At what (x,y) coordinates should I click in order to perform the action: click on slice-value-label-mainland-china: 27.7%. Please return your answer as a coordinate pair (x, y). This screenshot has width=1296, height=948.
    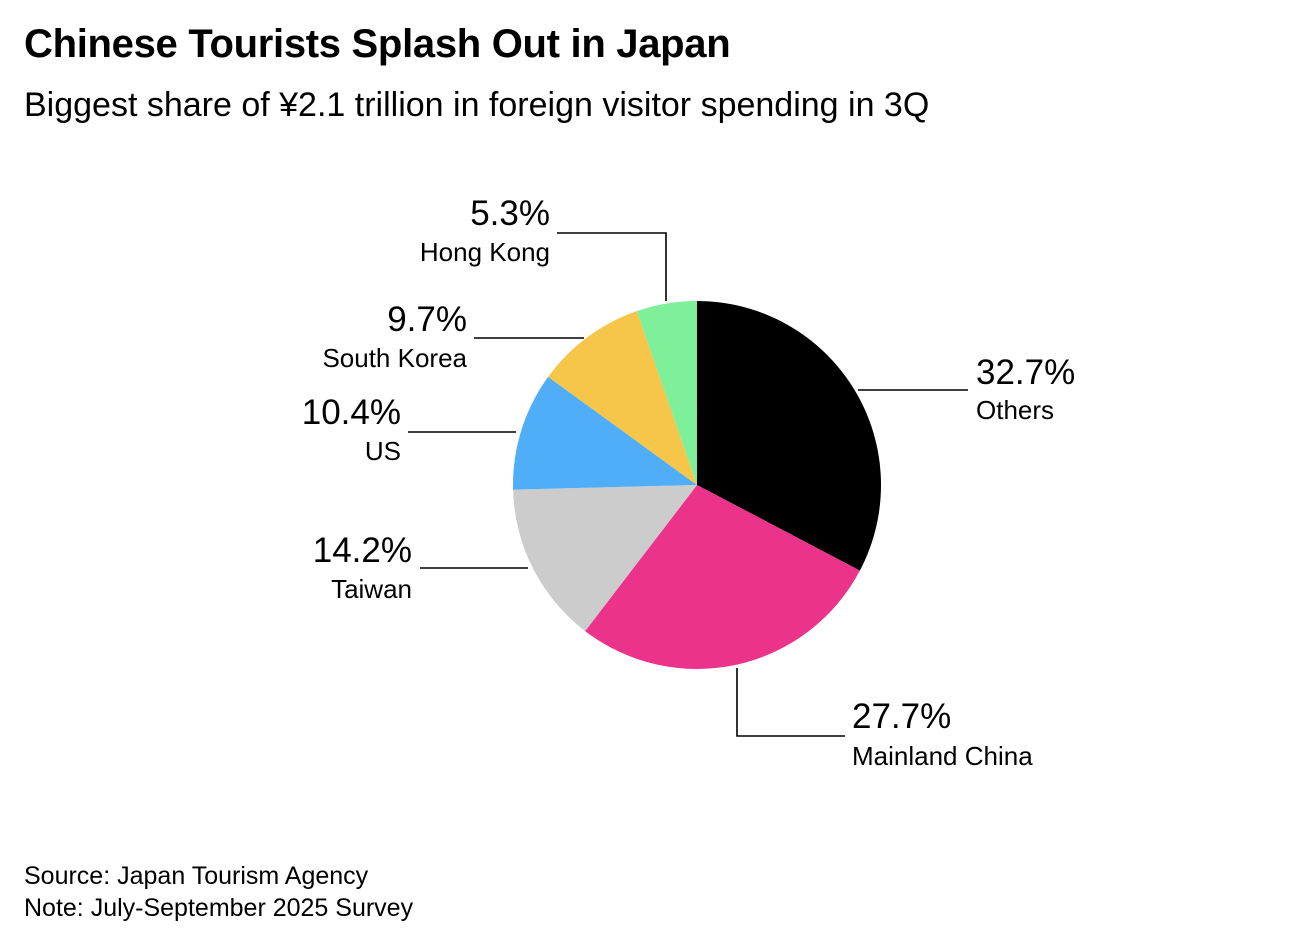
    Looking at the image, I should click on (901, 716).